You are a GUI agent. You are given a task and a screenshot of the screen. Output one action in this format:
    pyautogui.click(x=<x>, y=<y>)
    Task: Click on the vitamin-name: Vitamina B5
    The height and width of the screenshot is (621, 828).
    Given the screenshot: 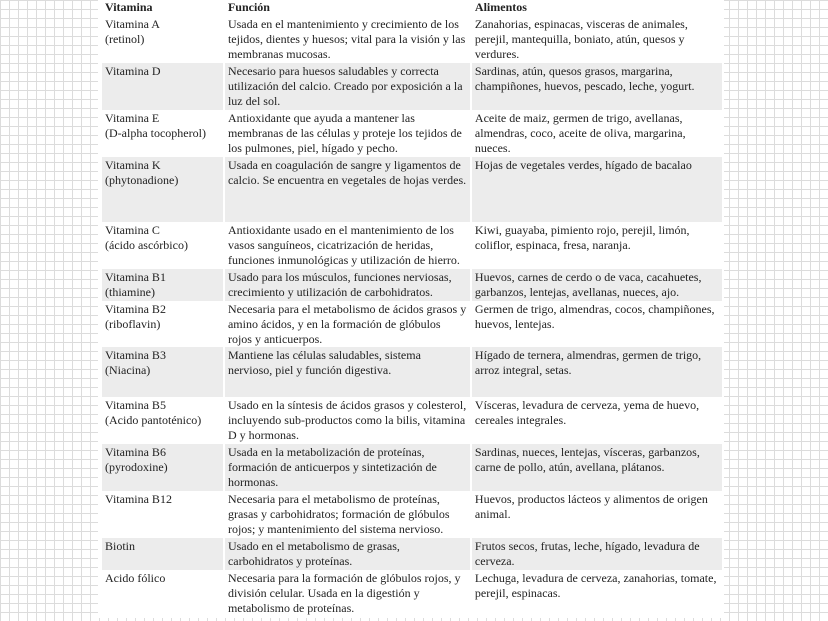 What is the action you would take?
    pyautogui.click(x=135, y=405)
    